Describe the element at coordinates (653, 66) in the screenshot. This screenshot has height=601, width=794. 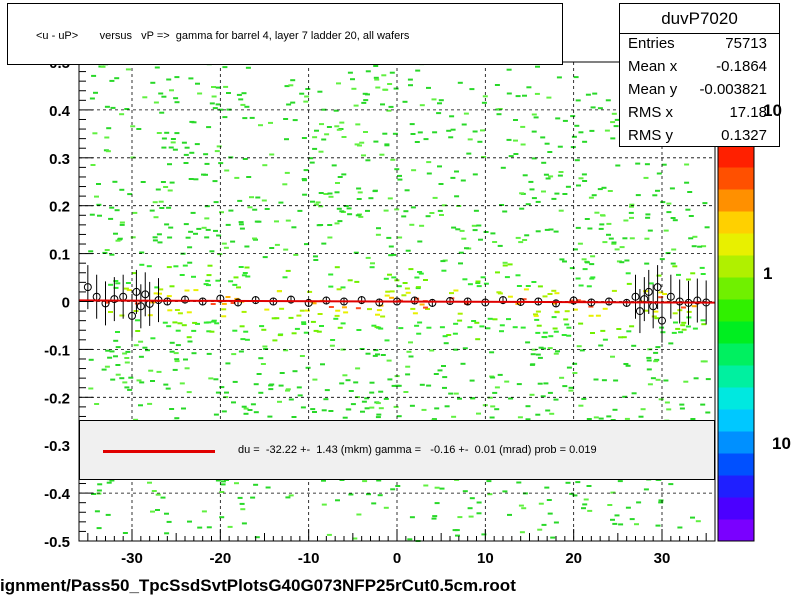
I see `stats-label: Mean x` at that location.